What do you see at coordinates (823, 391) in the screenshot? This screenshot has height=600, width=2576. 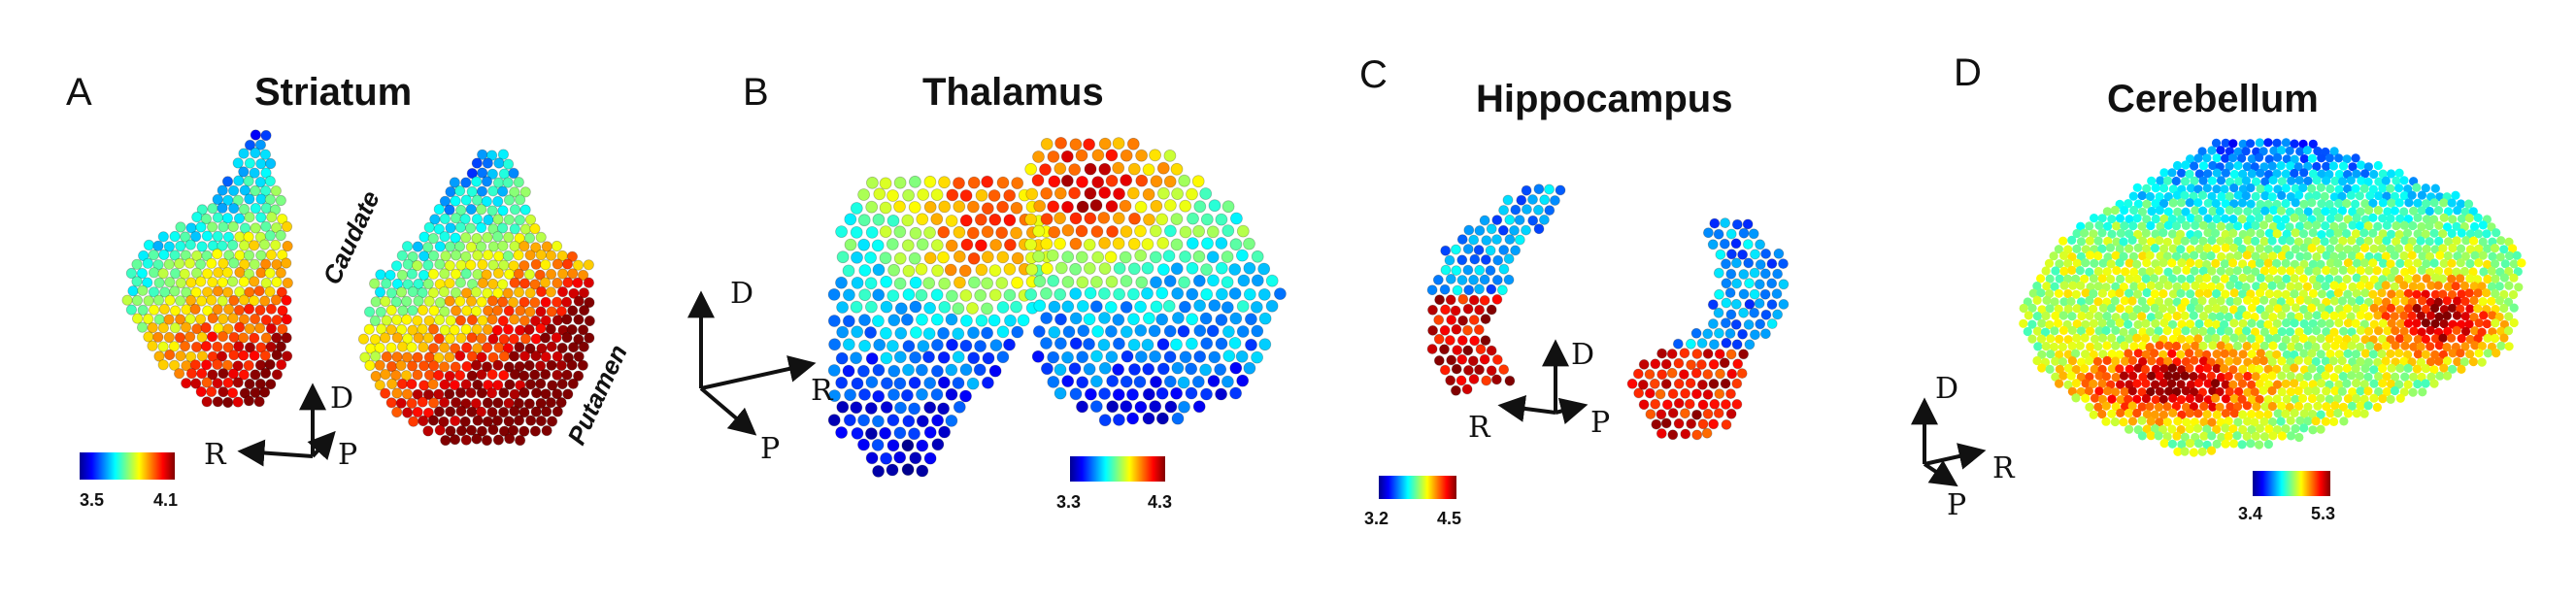 I see `axis-r-label: R` at bounding box center [823, 391].